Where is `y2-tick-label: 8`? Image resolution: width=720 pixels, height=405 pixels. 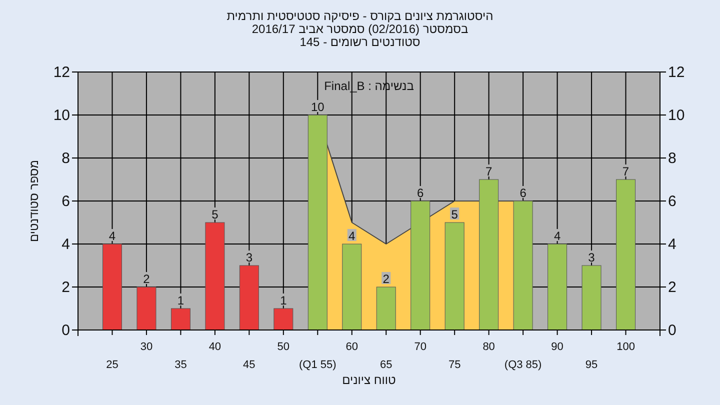 y2-tick-label: 8 is located at coordinates (672, 158).